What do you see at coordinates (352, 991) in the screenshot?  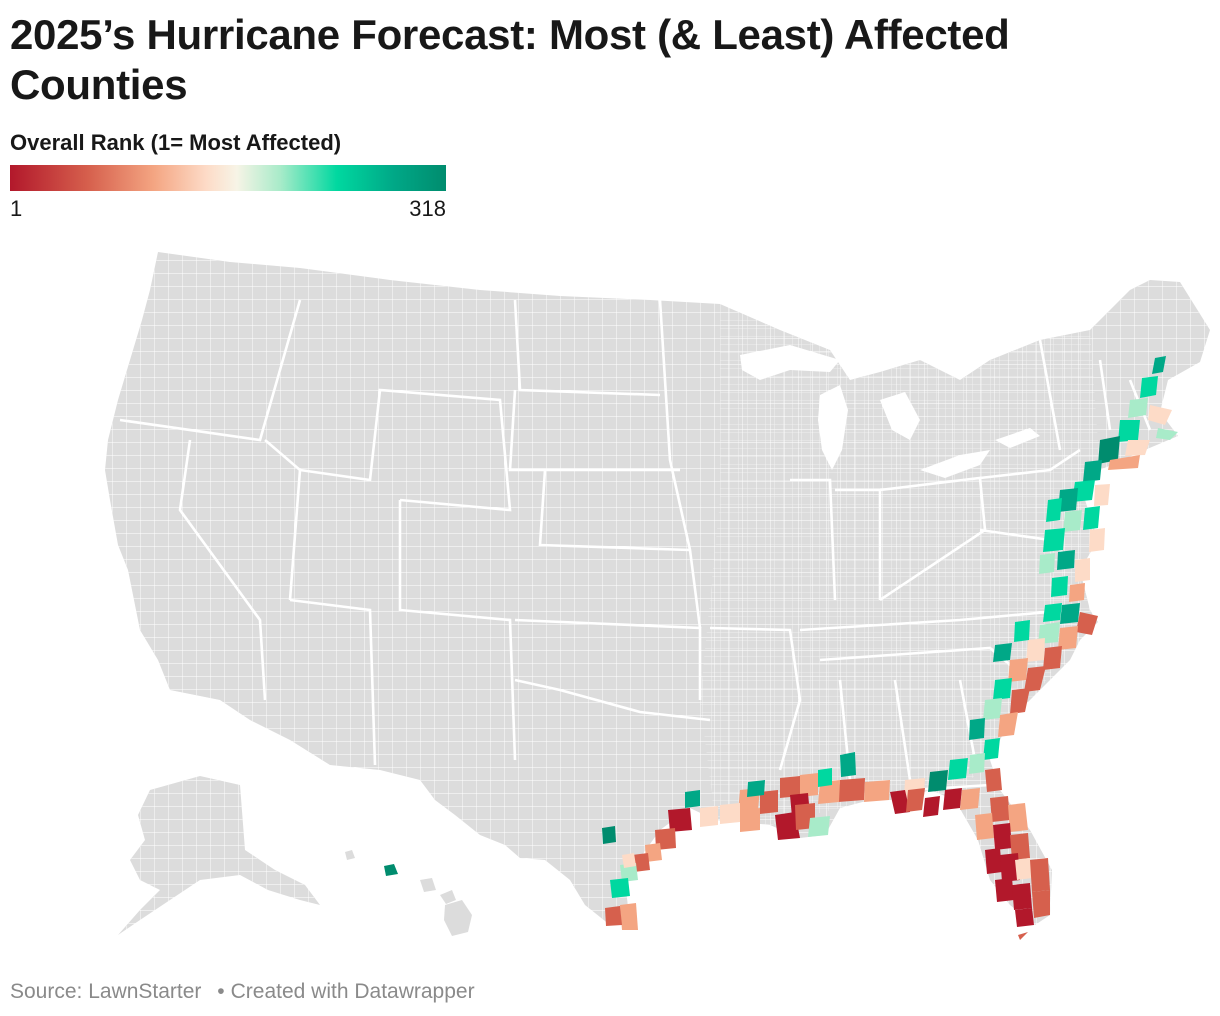 I see `datawrapper-credit: Created with Datawrapper` at bounding box center [352, 991].